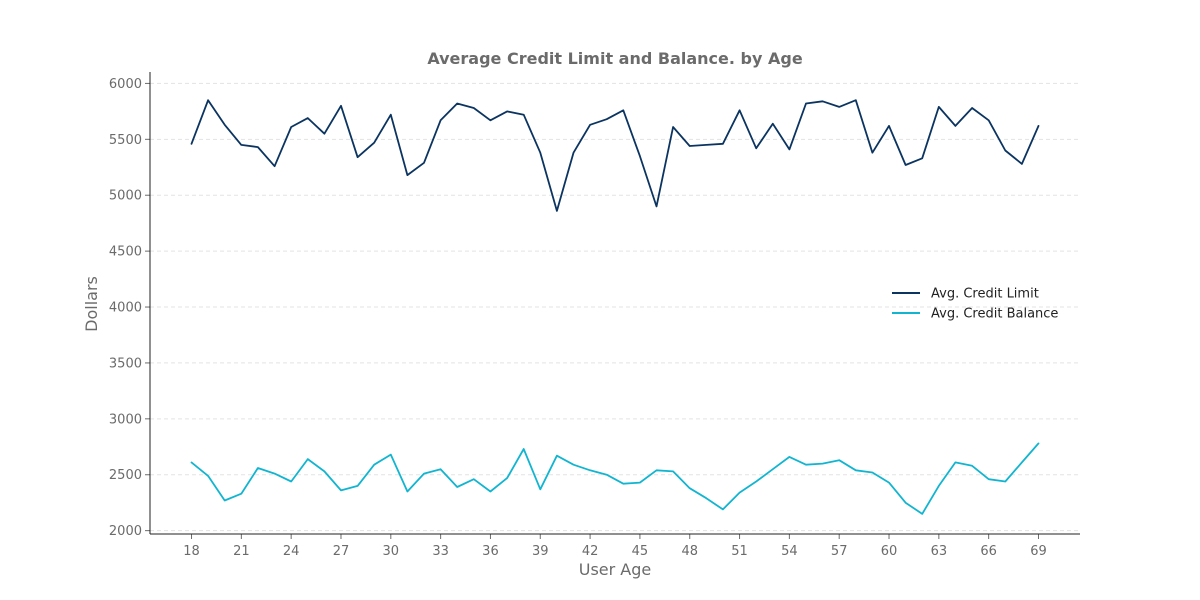 This screenshot has height=600, width=1200. What do you see at coordinates (839, 551) in the screenshot?
I see `x-tick-label: 57` at bounding box center [839, 551].